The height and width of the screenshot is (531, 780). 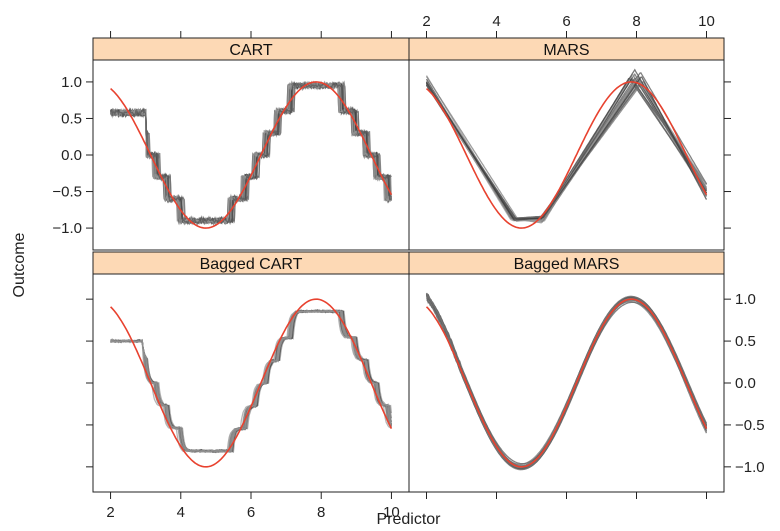 What do you see at coordinates (251, 264) in the screenshot?
I see `panel-title: Bagged CART` at bounding box center [251, 264].